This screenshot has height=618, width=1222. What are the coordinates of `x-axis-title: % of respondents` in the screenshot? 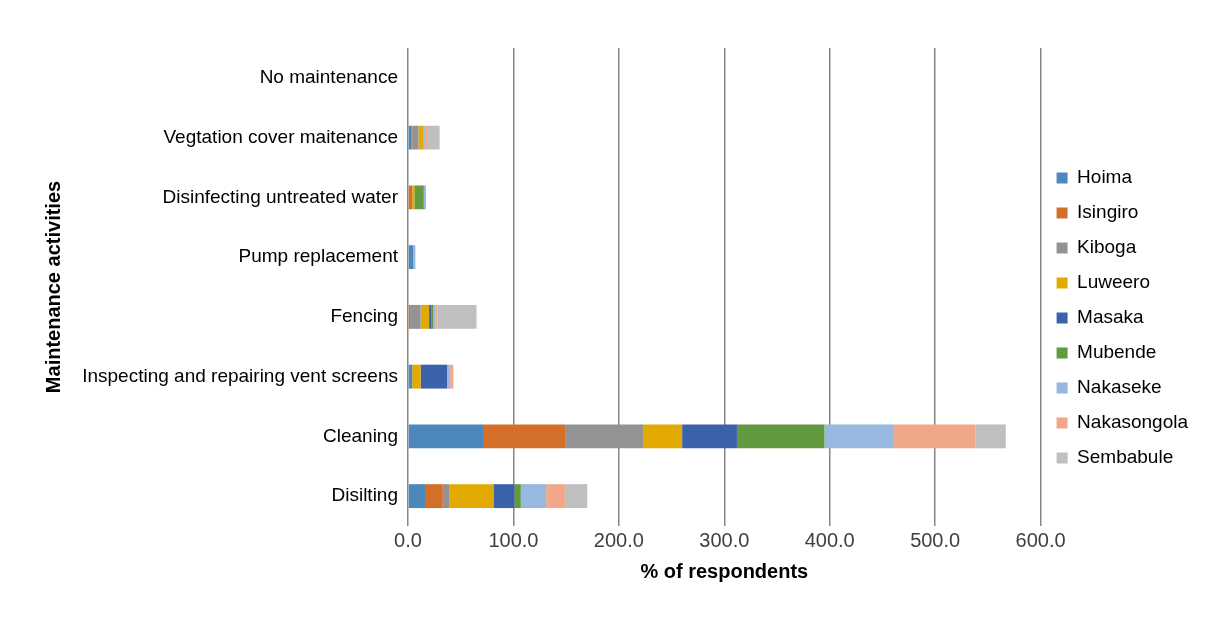 It's located at (724, 570).